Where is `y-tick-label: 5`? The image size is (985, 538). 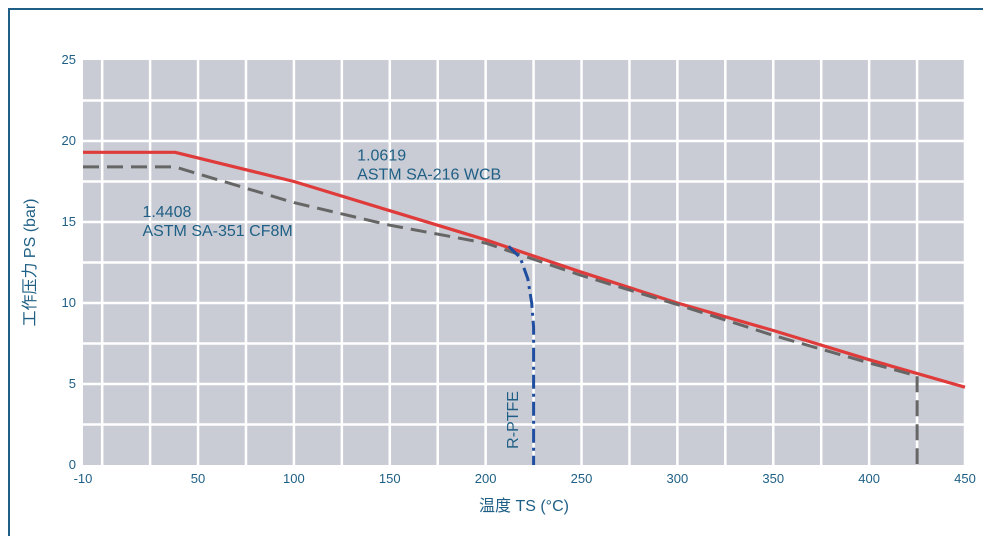
y-tick-label: 5 is located at coordinates (72, 383).